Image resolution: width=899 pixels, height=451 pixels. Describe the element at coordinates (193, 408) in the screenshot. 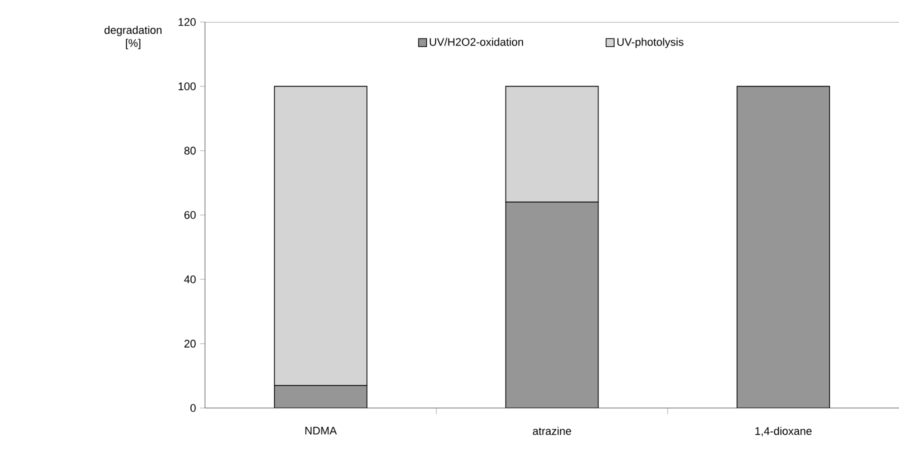

I see `y-tick-label: 0` at that location.